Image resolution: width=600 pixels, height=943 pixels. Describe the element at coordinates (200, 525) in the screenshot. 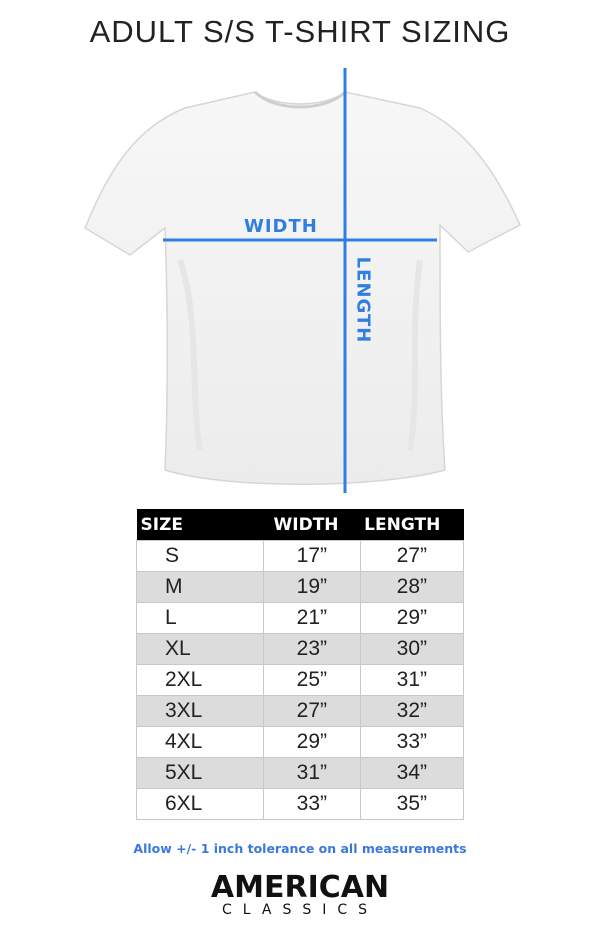

I see `header-size: SIZE` at that location.